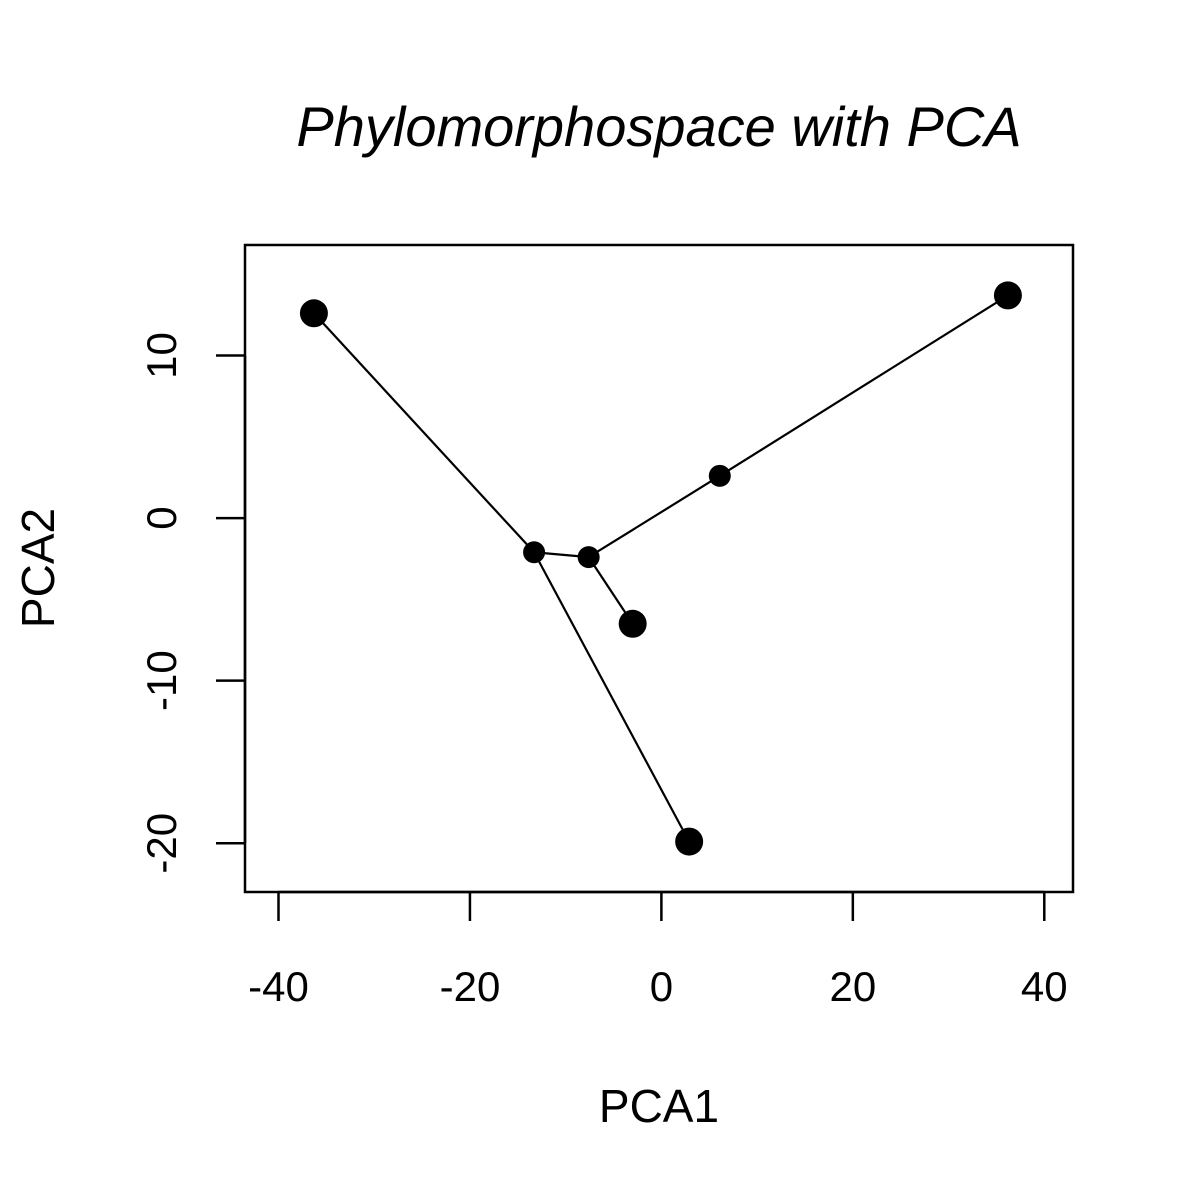  Describe the element at coordinates (661, 986) in the screenshot. I see `x-tick-label: 0` at that location.